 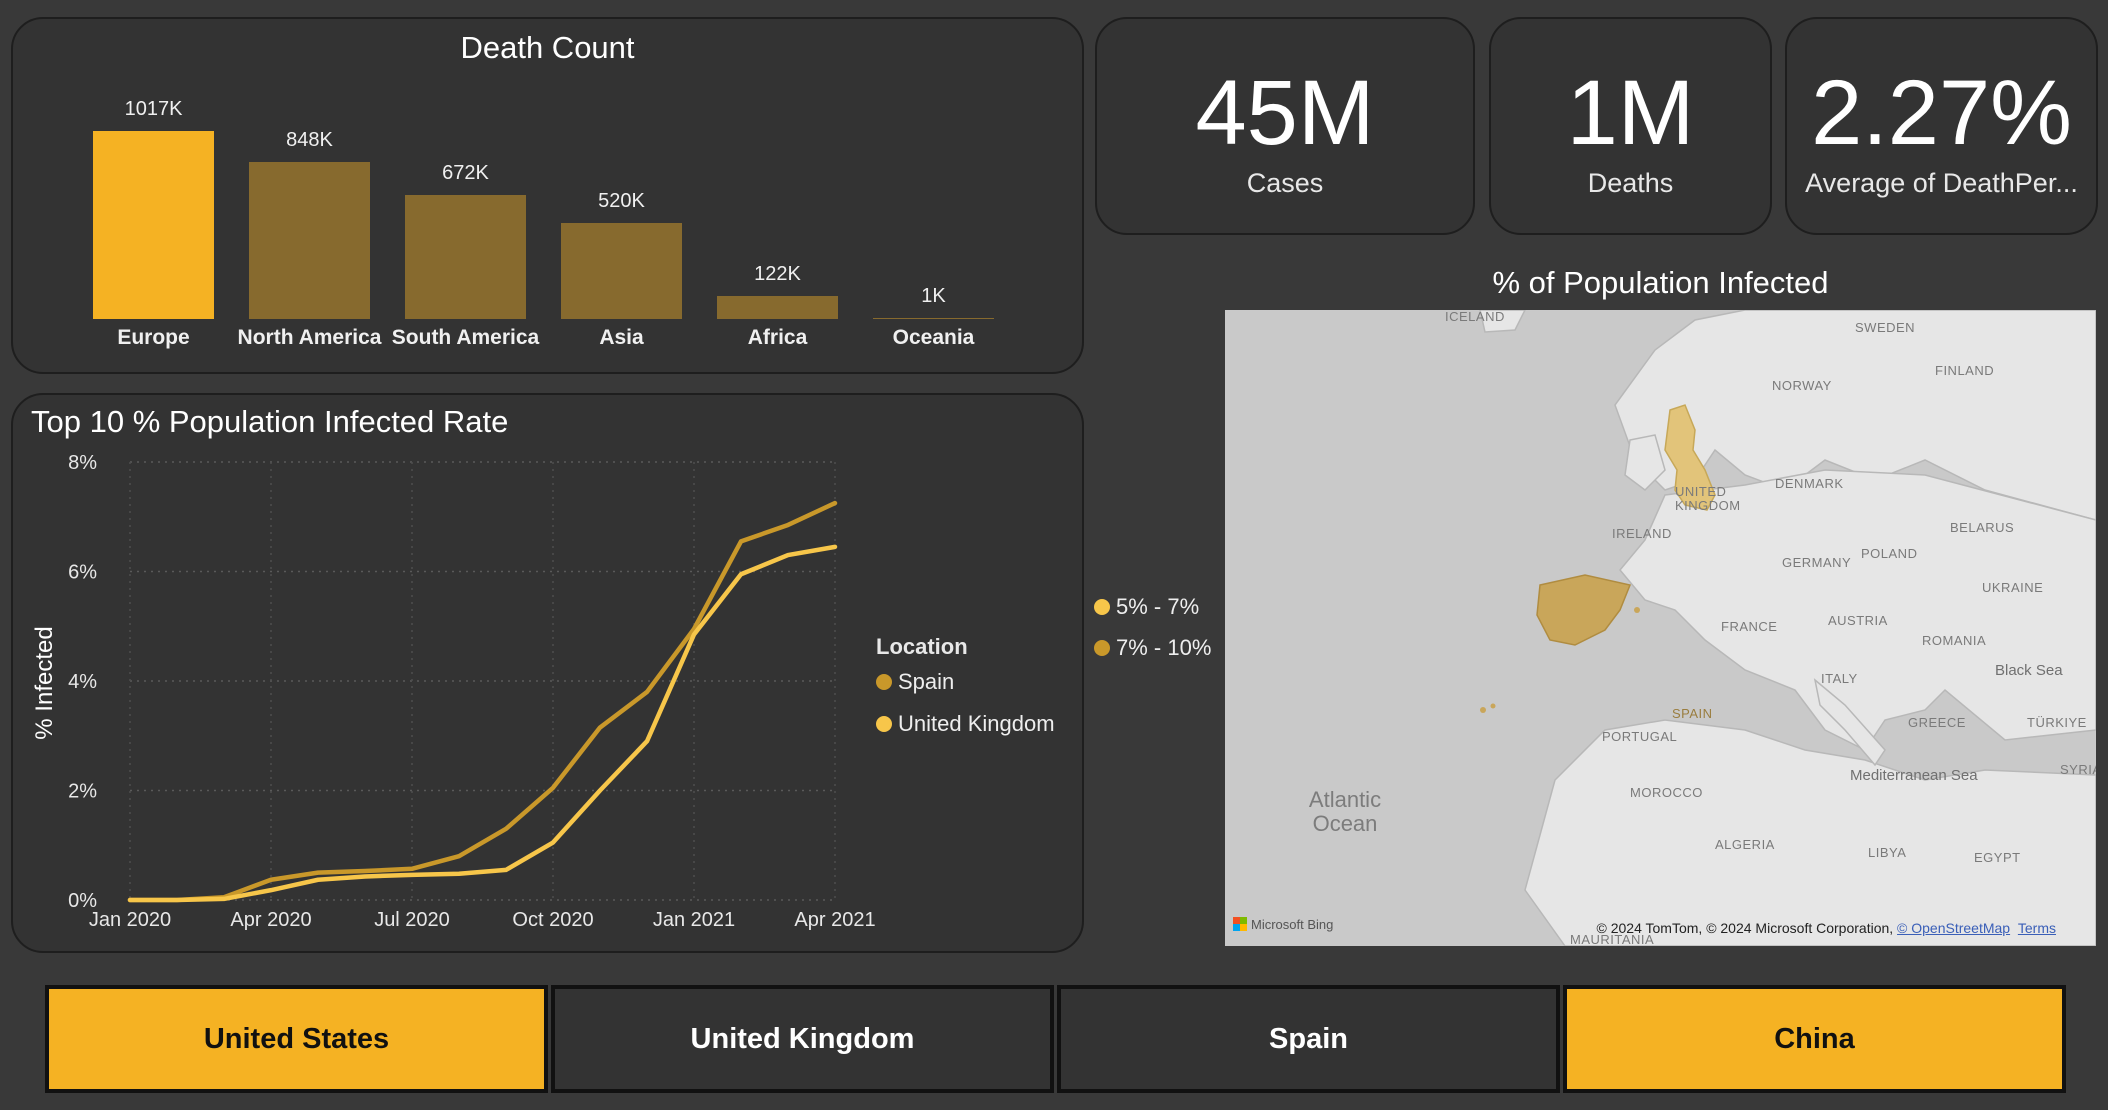 What do you see at coordinates (1954, 928) in the screenshot?
I see `openstreetmap-link: © OpenStreetMap` at bounding box center [1954, 928].